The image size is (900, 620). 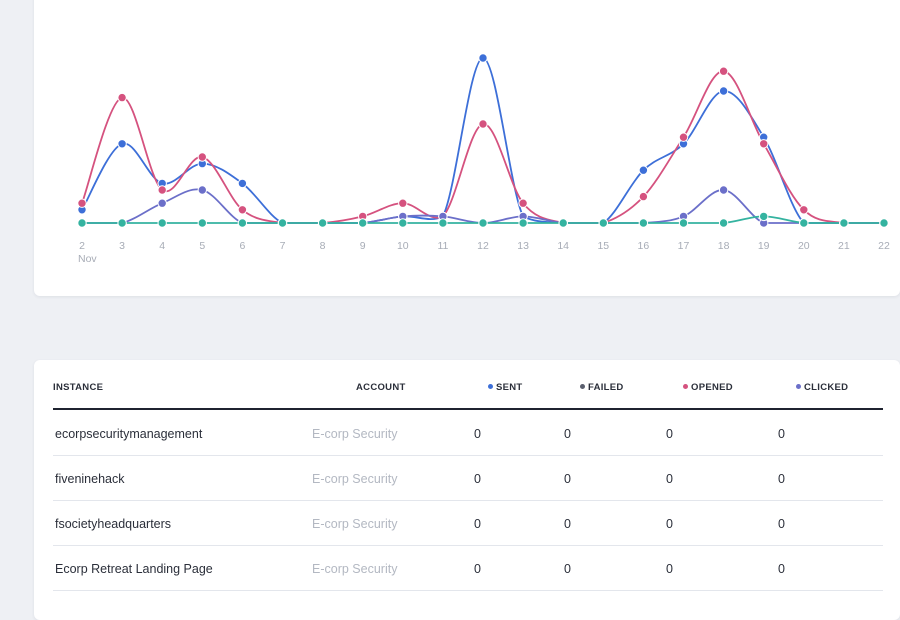 What do you see at coordinates (90, 479) in the screenshot?
I see `instance-name: fiveninehack` at bounding box center [90, 479].